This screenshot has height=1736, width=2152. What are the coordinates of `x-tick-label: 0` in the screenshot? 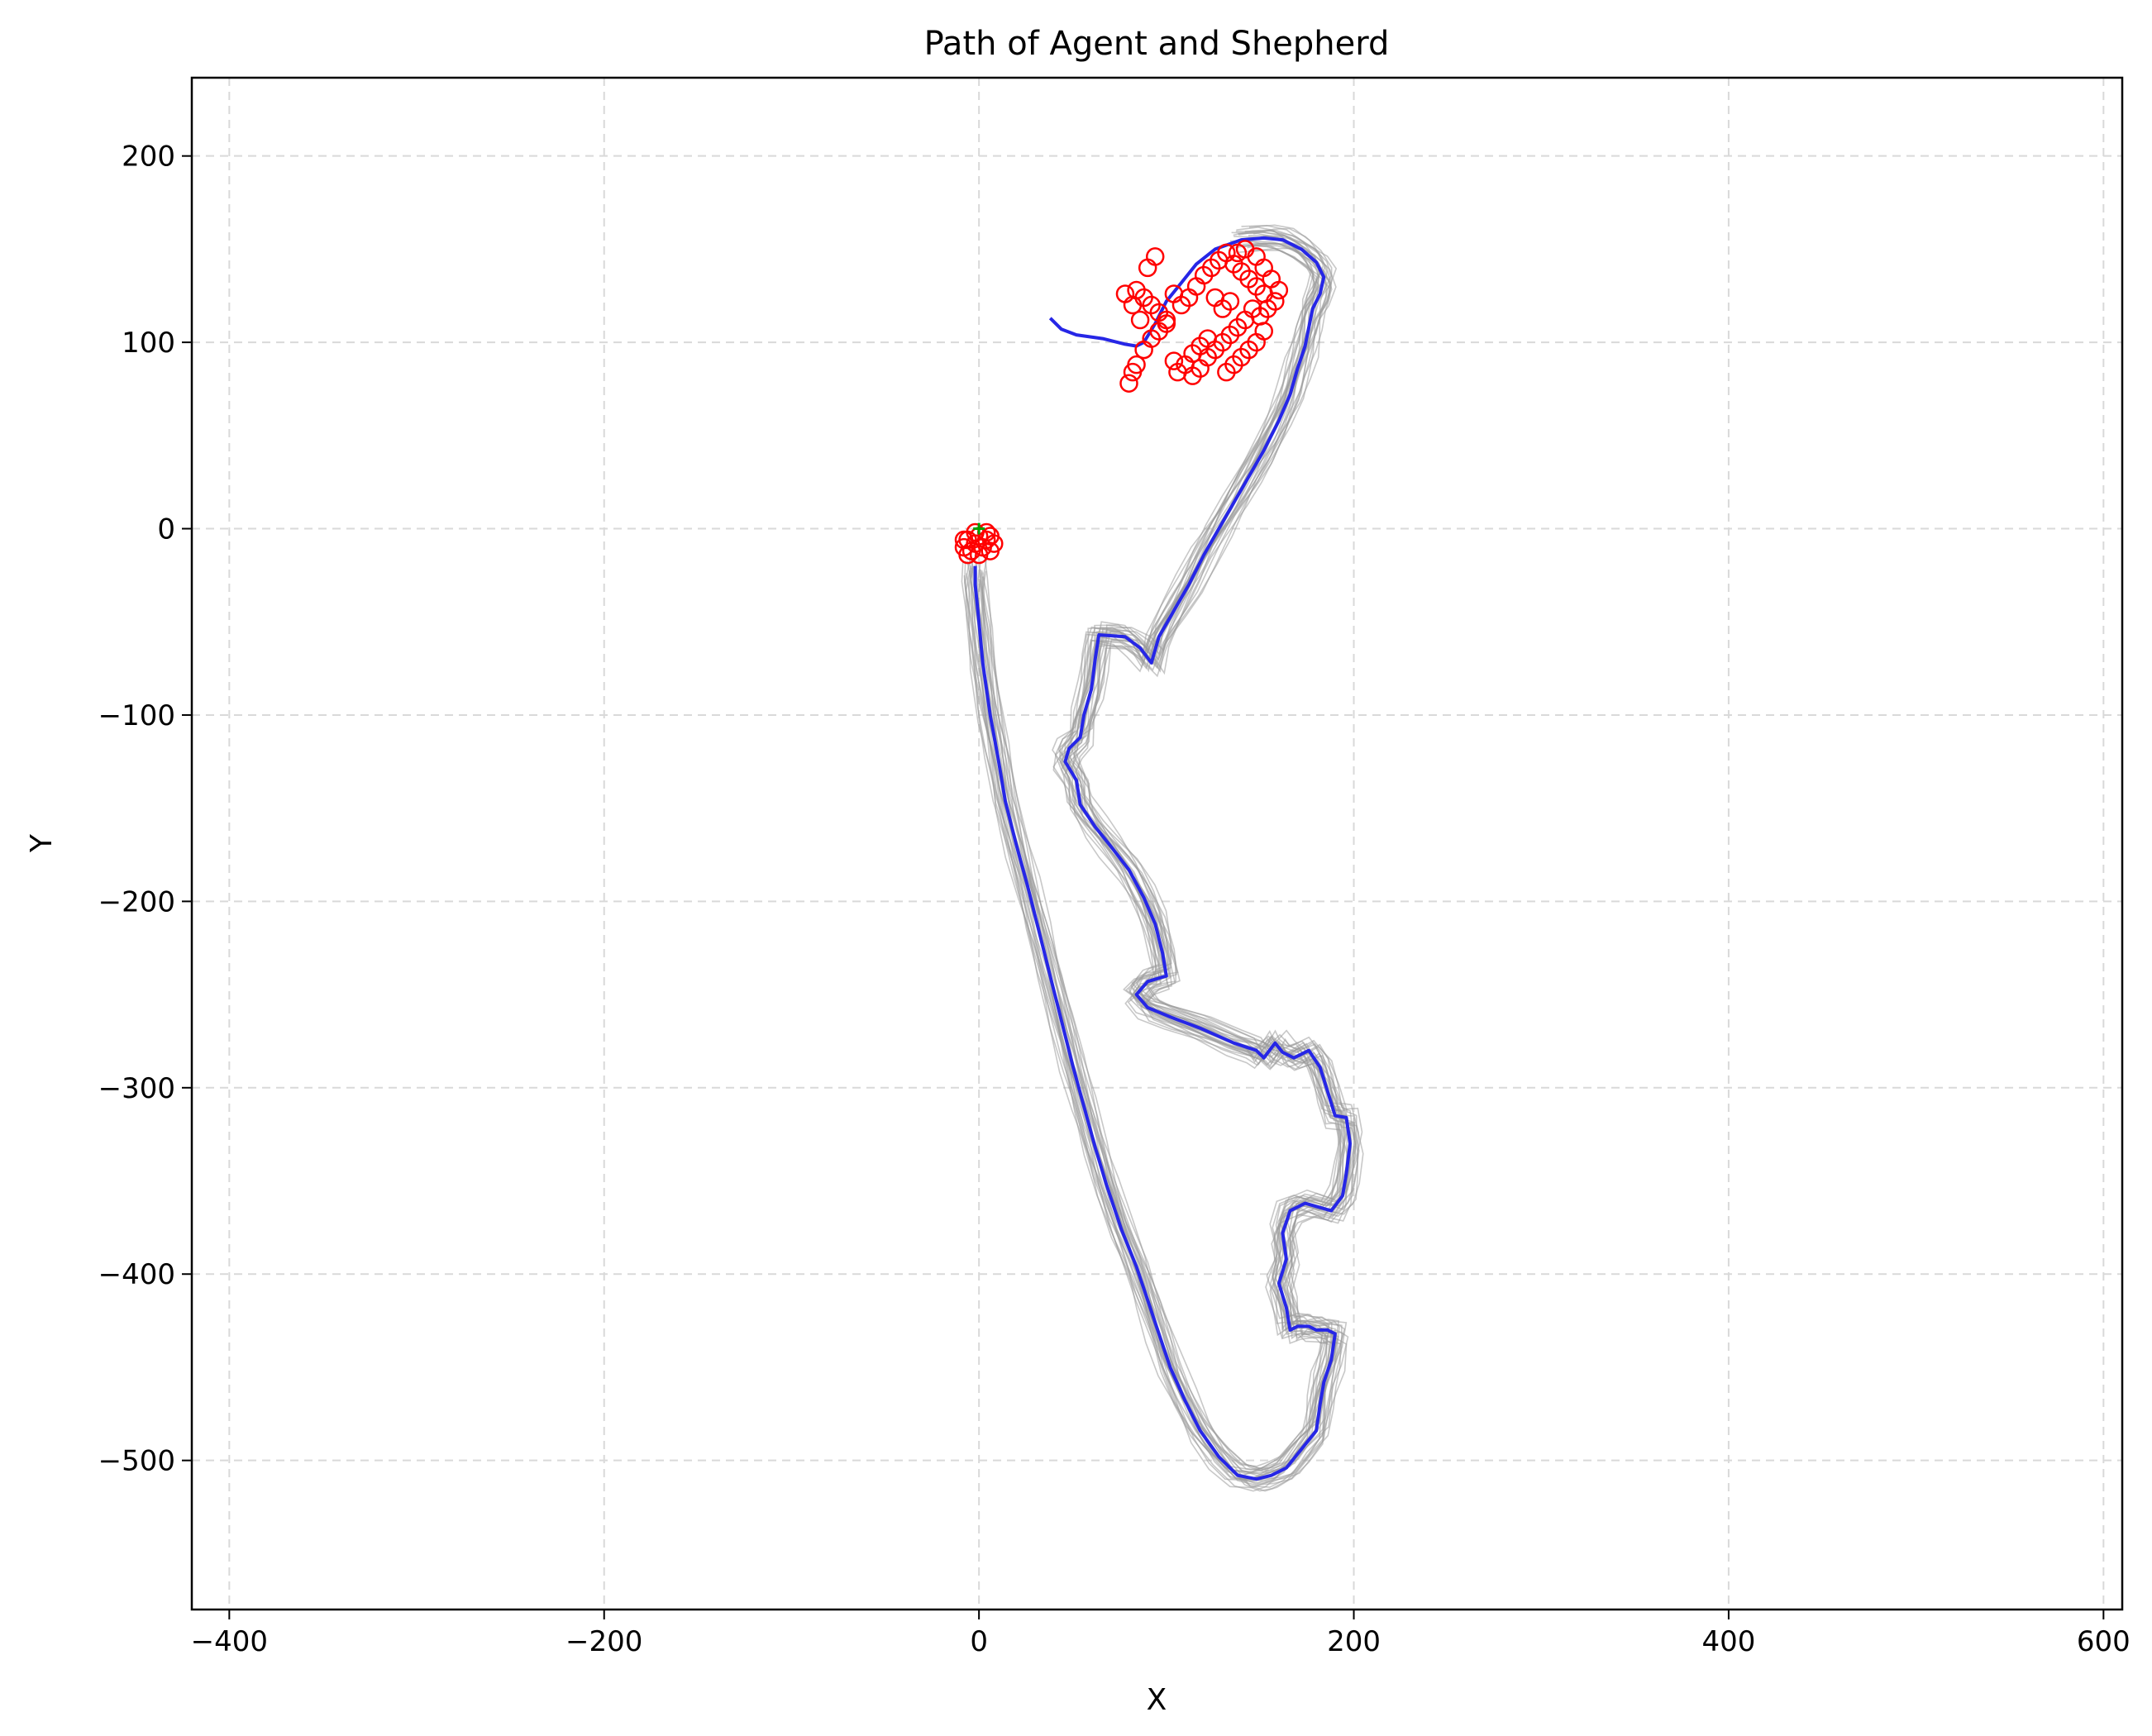 It's located at (979, 1641).